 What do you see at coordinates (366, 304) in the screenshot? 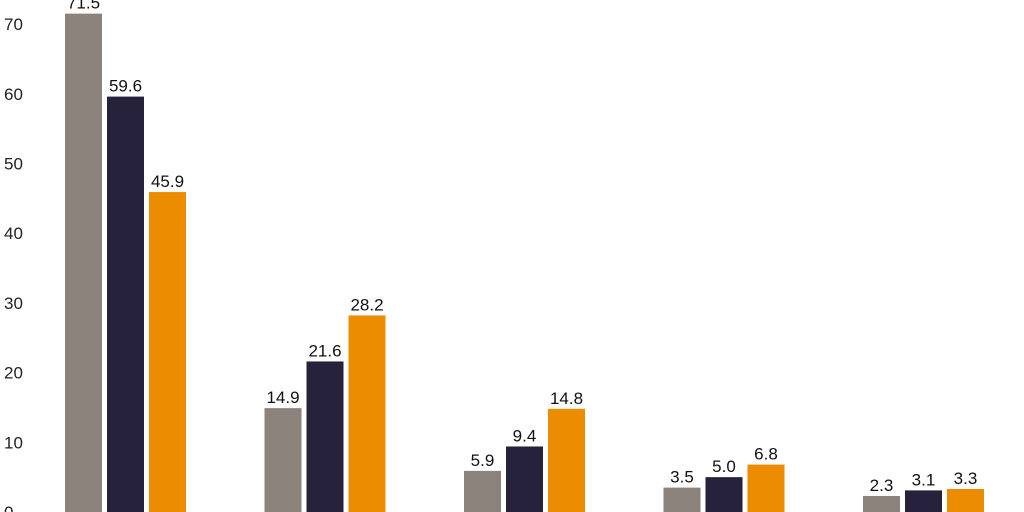
I see `bar-value-label: 28.2` at bounding box center [366, 304].